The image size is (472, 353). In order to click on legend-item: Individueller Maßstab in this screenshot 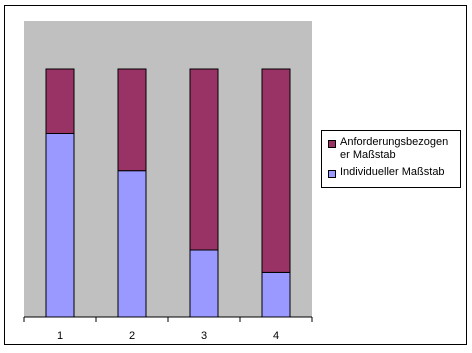, I will do `click(391, 172)`.